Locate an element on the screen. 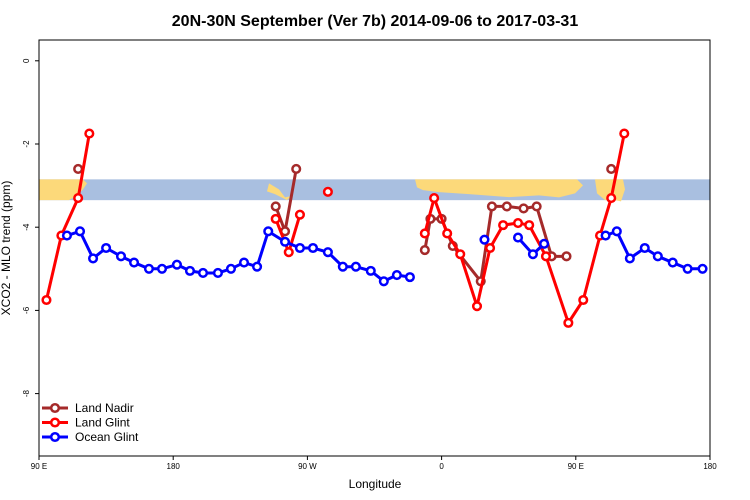  y-tick-label: -2 is located at coordinates (26, 144).